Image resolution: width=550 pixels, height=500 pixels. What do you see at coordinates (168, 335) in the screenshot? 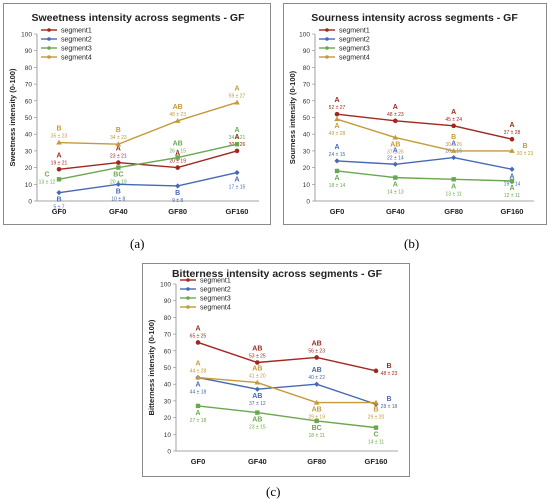
I see `bitterness-y-tick-label: 70` at bounding box center [168, 335].